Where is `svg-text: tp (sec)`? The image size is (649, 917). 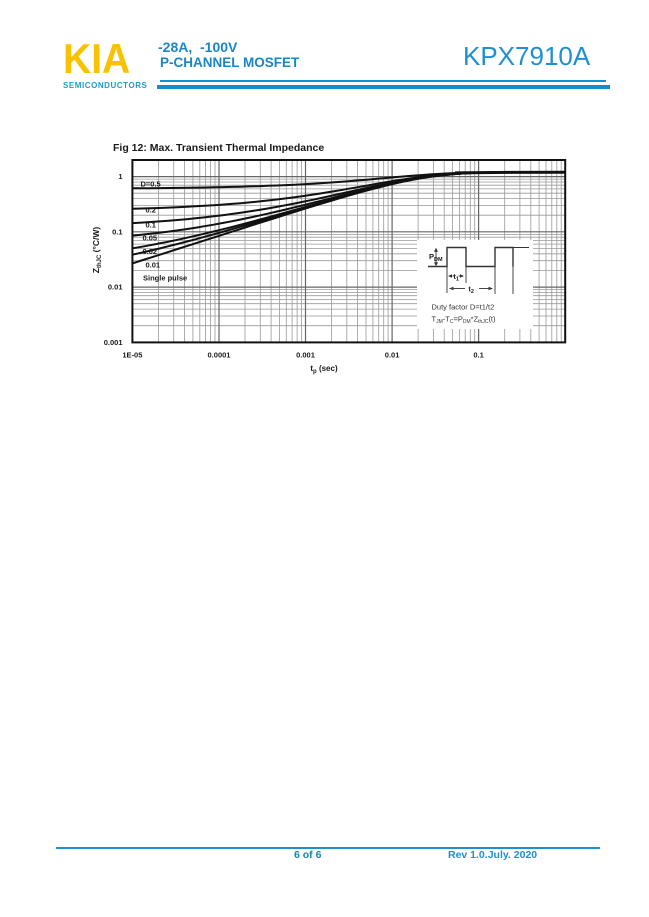 svg-text: tp (sec) is located at coordinates (324, 369).